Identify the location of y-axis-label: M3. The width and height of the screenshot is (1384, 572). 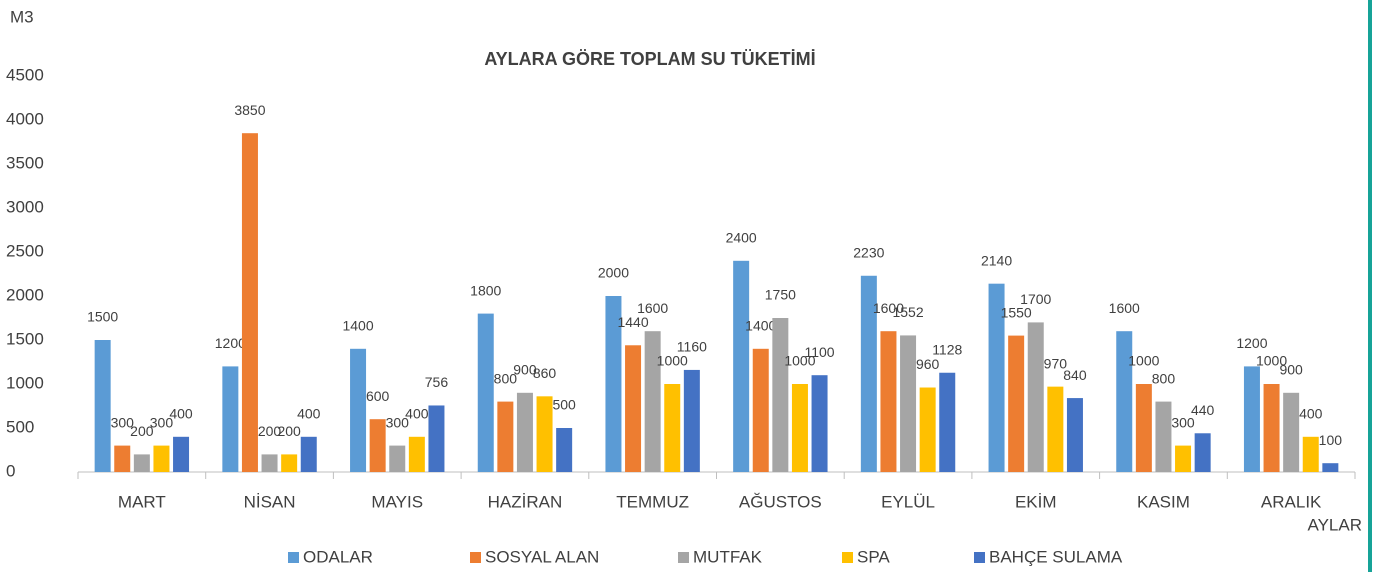
(22, 16).